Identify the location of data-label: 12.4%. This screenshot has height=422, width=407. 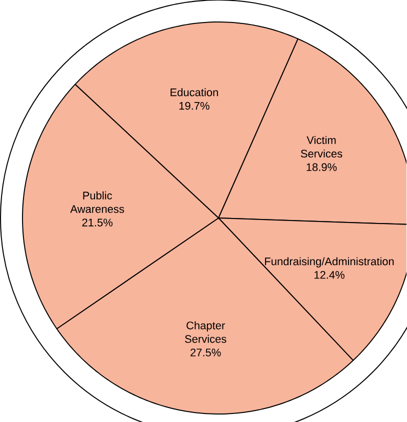
(329, 275).